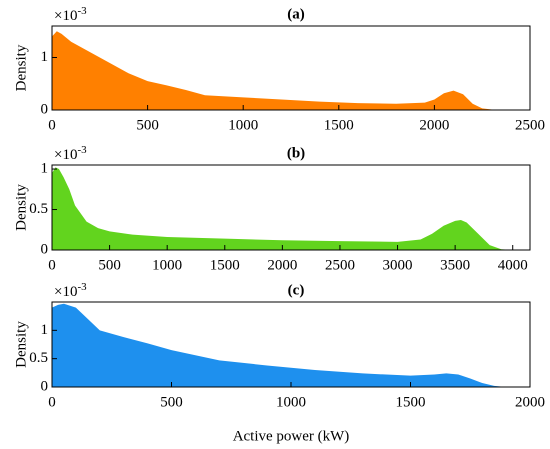  I want to click on x-tick-label: 3500, so click(455, 265).